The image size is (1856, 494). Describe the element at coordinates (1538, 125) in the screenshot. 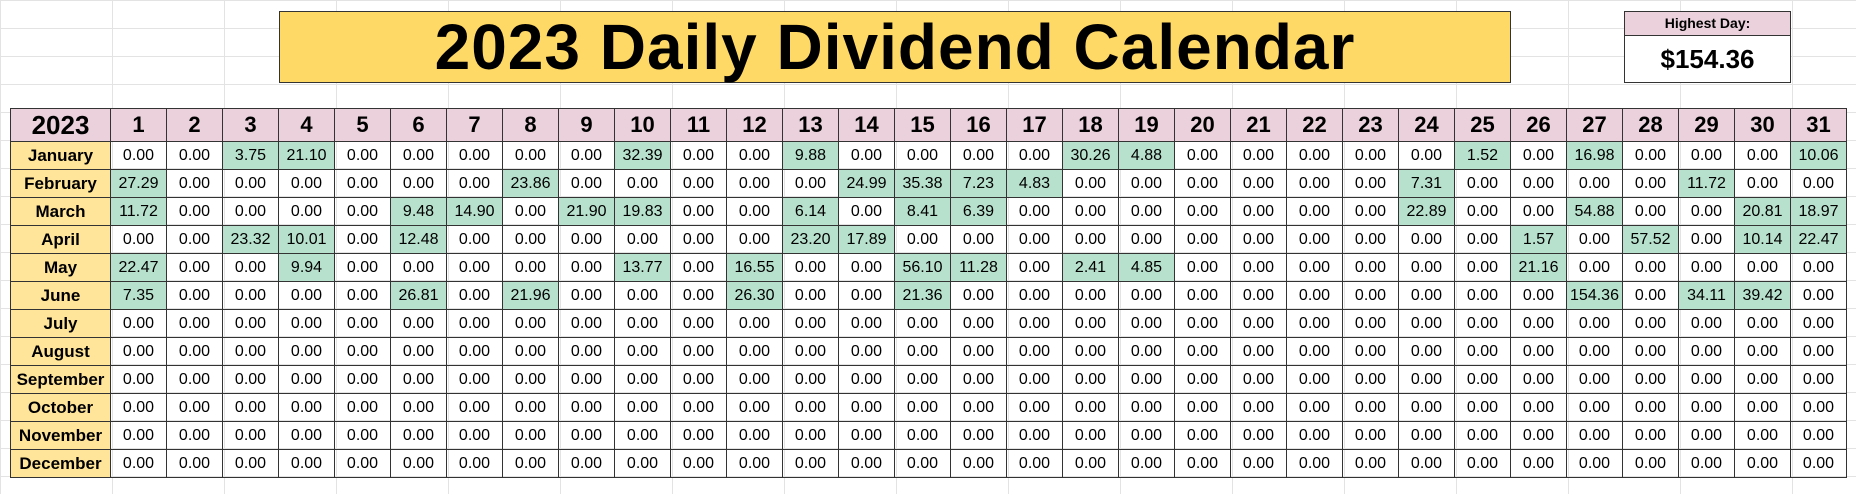

I see `day-header: 26` at that location.